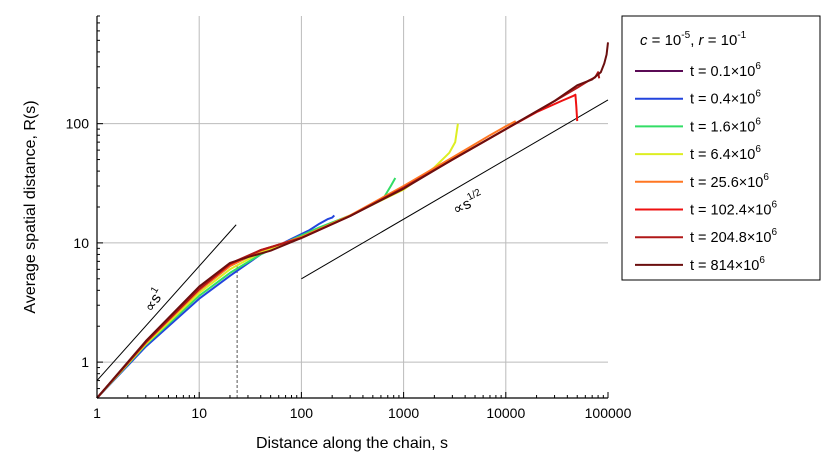  Describe the element at coordinates (153, 300) in the screenshot. I see `slope-1-label: ∝s1` at that location.